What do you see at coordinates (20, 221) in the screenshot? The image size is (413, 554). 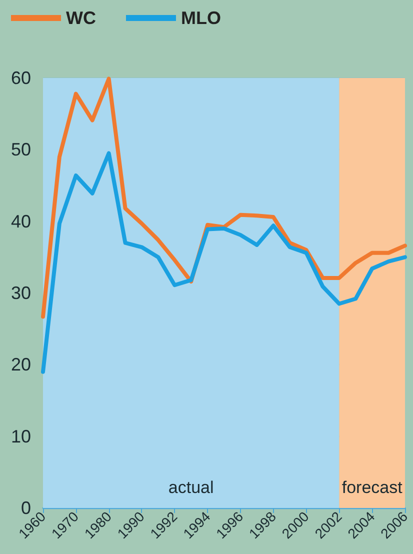 I see `y-tick-label: 40` at bounding box center [20, 221].